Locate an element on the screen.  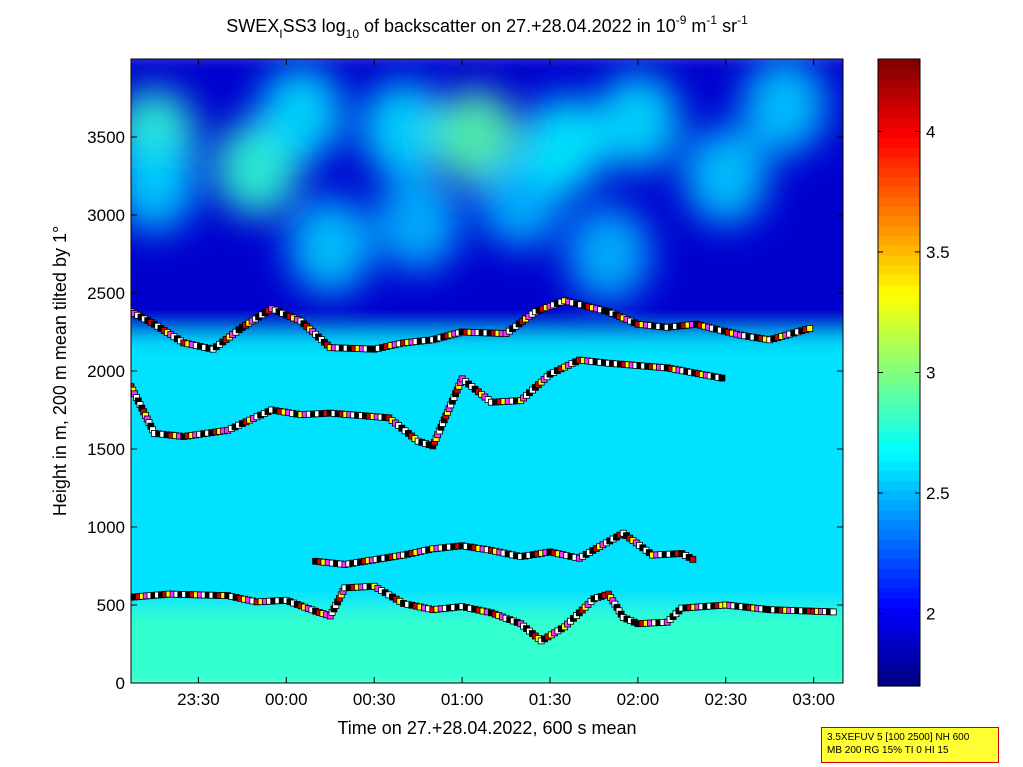
x-tick-label: 03:00 is located at coordinates (813, 699).